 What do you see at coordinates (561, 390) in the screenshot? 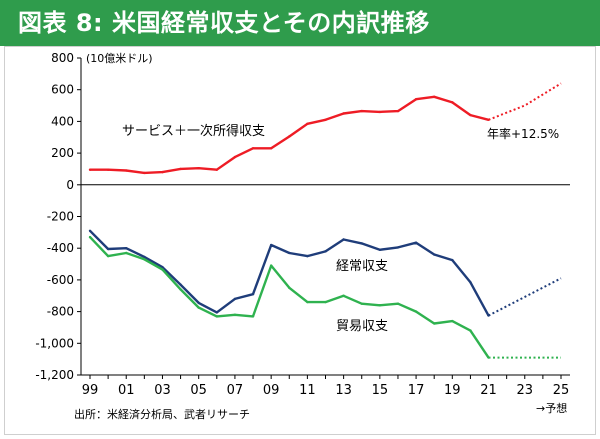
I see `x-tick-label: 25` at bounding box center [561, 390].